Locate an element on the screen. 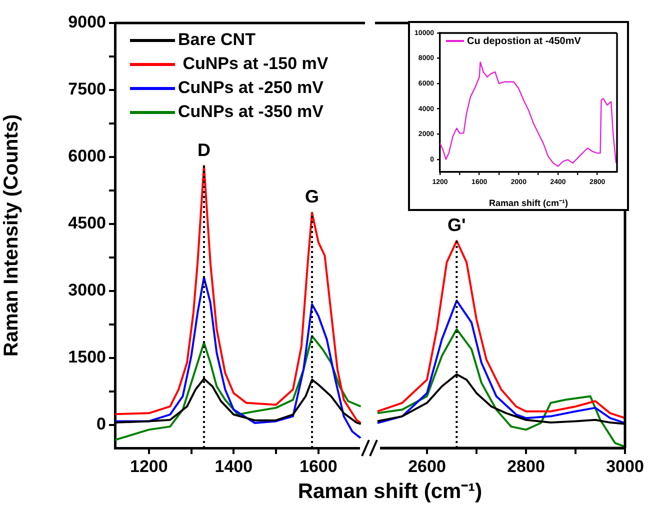  x-tick-label: 1200 is located at coordinates (149, 466).